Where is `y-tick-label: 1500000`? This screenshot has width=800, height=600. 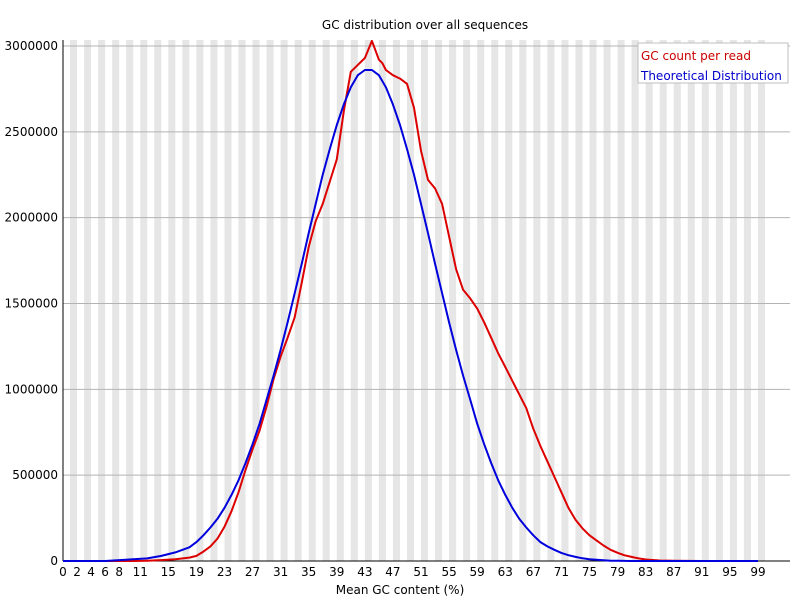
y-tick-label: 1500000 is located at coordinates (31, 304).